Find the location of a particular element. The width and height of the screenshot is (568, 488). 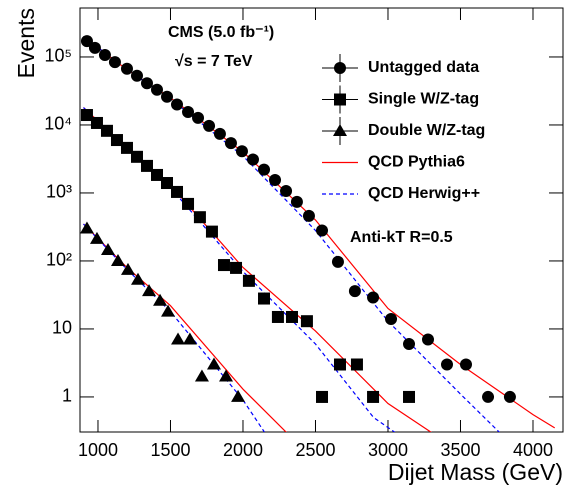

x-tick-label: 1500 is located at coordinates (170, 450).